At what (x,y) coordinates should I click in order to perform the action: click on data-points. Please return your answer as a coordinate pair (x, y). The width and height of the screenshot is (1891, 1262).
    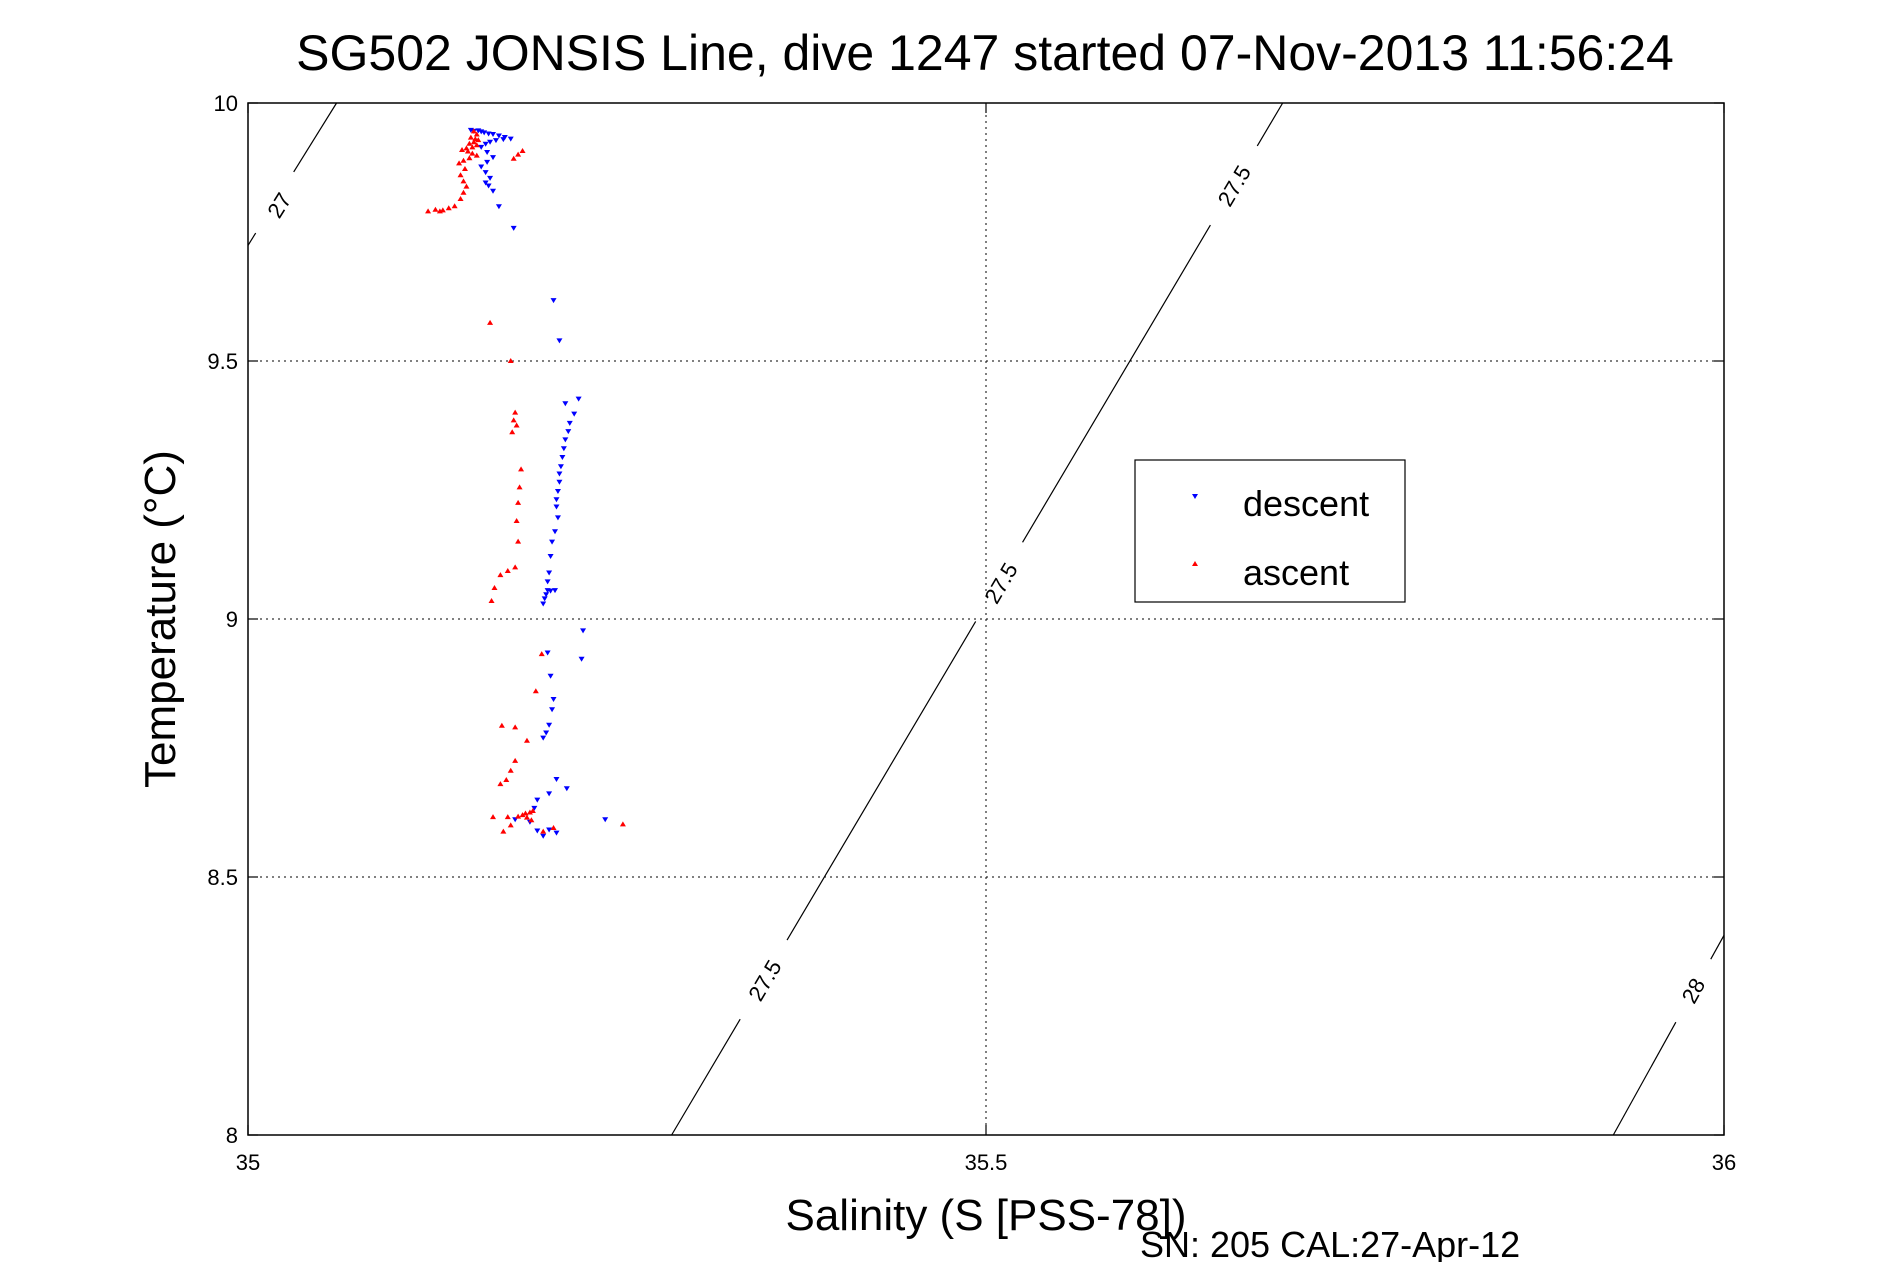
    Looking at the image, I should click on (525, 483).